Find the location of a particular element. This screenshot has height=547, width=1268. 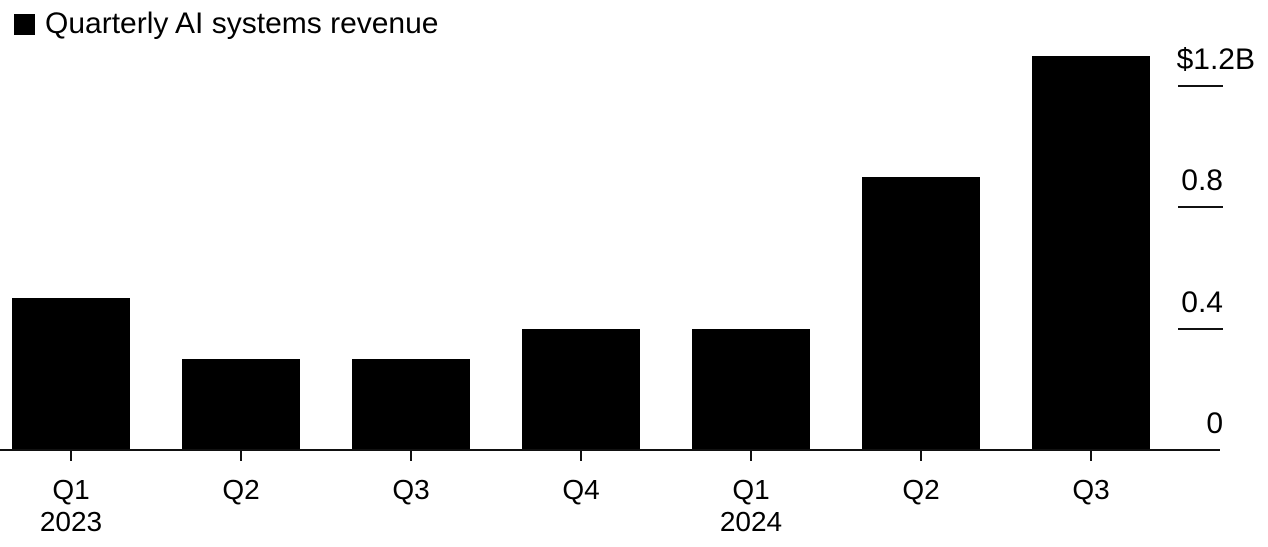

x-tick-q1-2024 is located at coordinates (751, 455).